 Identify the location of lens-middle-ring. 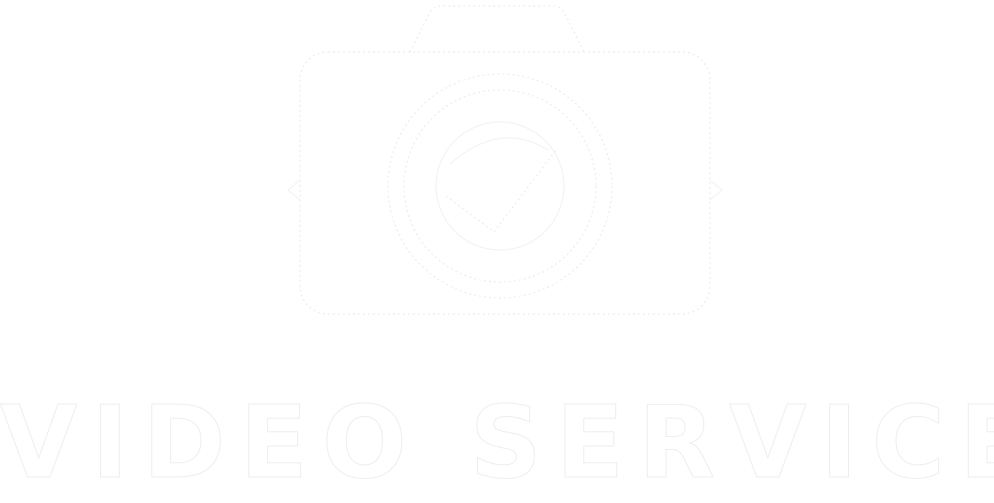
(500, 186).